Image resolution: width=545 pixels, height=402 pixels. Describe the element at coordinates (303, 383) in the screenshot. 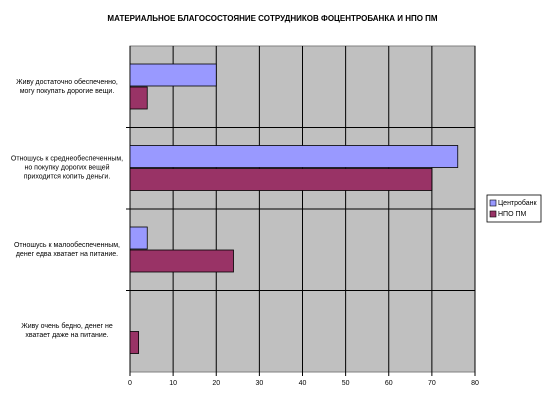

I see `x-tick-label: 40` at that location.